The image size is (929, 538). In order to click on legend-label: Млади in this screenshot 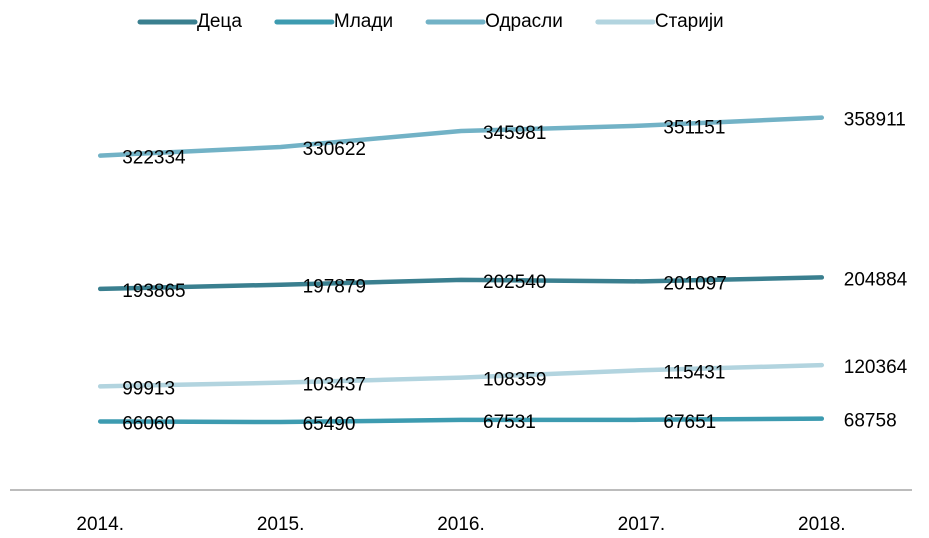, I will do `click(363, 21)`.